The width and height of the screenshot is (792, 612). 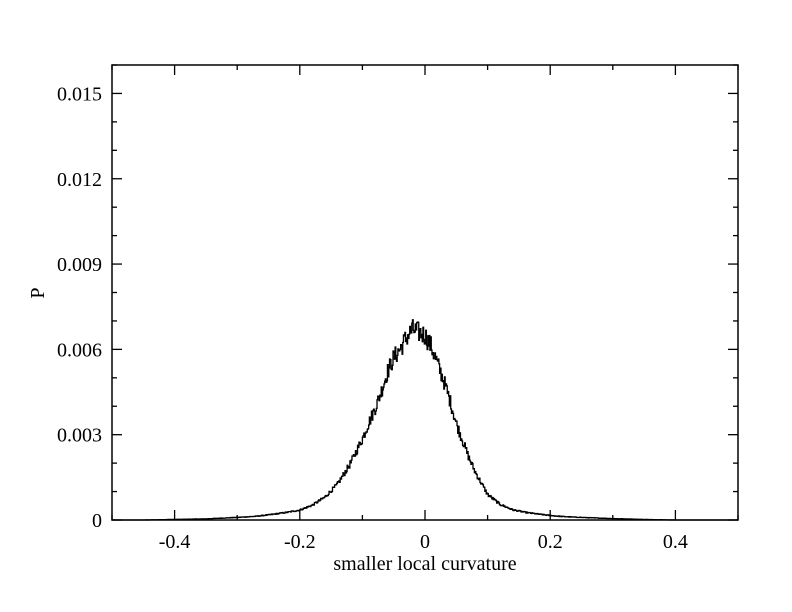 What do you see at coordinates (79, 265) in the screenshot?
I see `y-tick-label: 0.009` at bounding box center [79, 265].